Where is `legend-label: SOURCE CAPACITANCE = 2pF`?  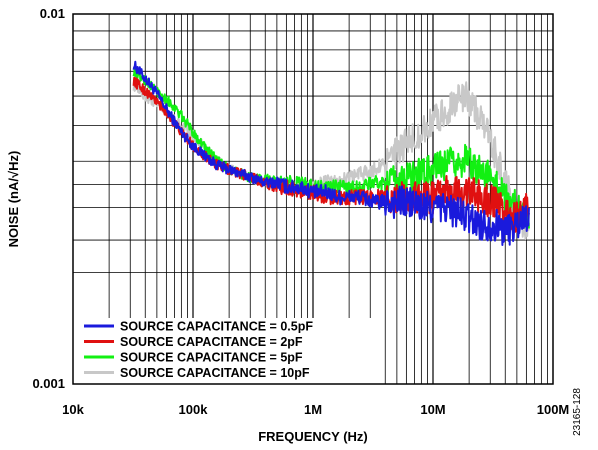 legend-label: SOURCE CAPACITANCE = 2pF is located at coordinates (211, 342).